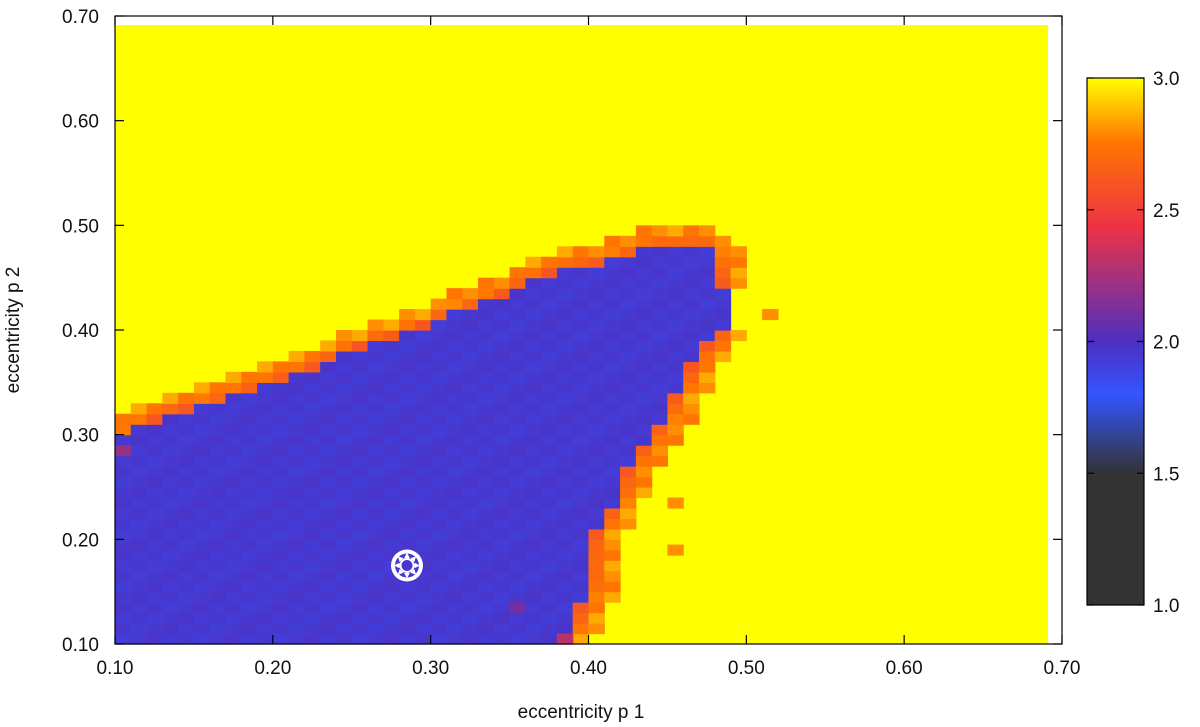  Describe the element at coordinates (80, 331) in the screenshot. I see `y-tick-label: 0.40` at that location.